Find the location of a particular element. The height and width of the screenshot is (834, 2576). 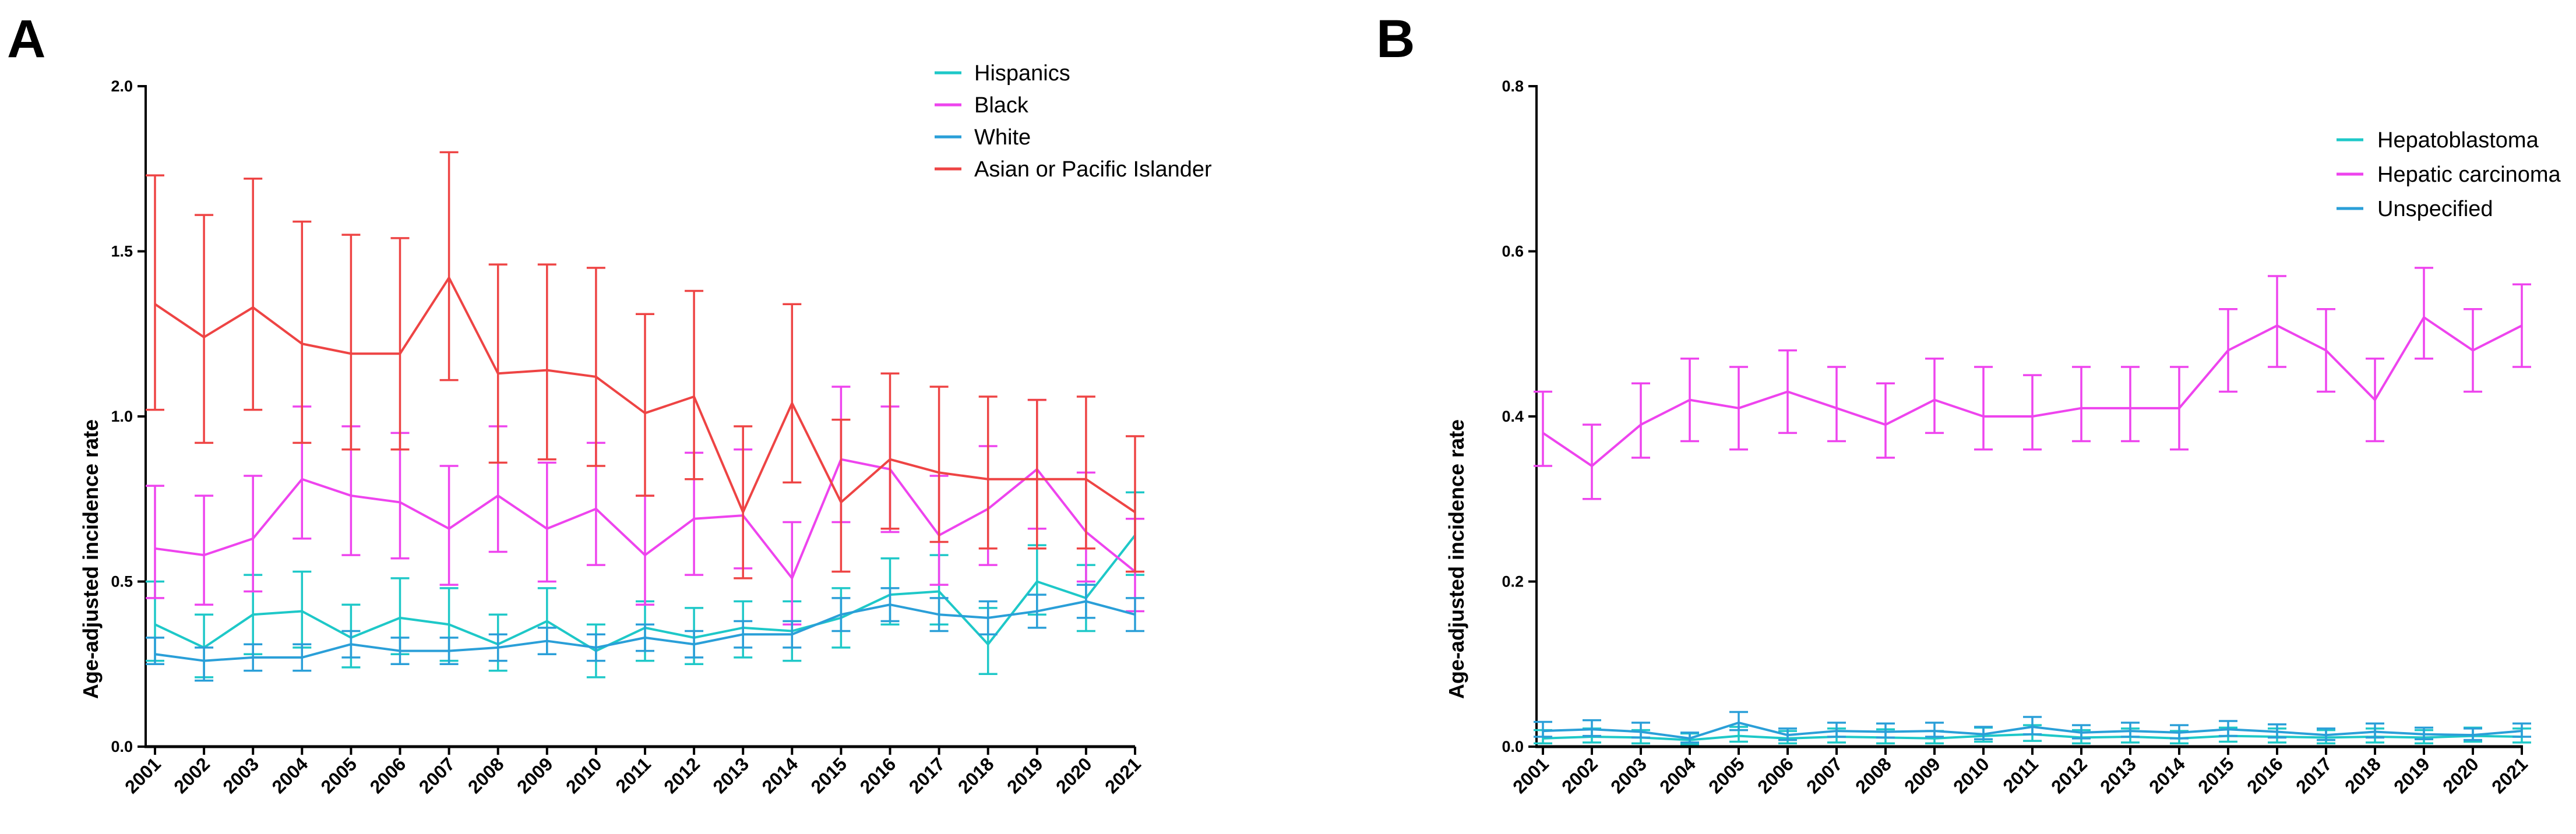

series-unspecified is located at coordinates (2032, 727).